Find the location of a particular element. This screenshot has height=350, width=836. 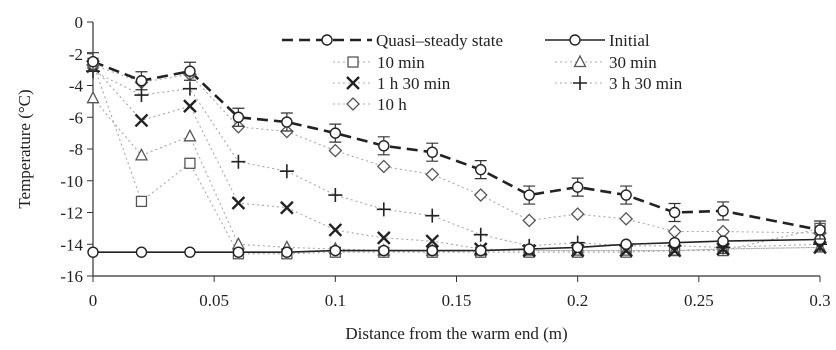

x-tick-label: 0 is located at coordinates (93, 300).